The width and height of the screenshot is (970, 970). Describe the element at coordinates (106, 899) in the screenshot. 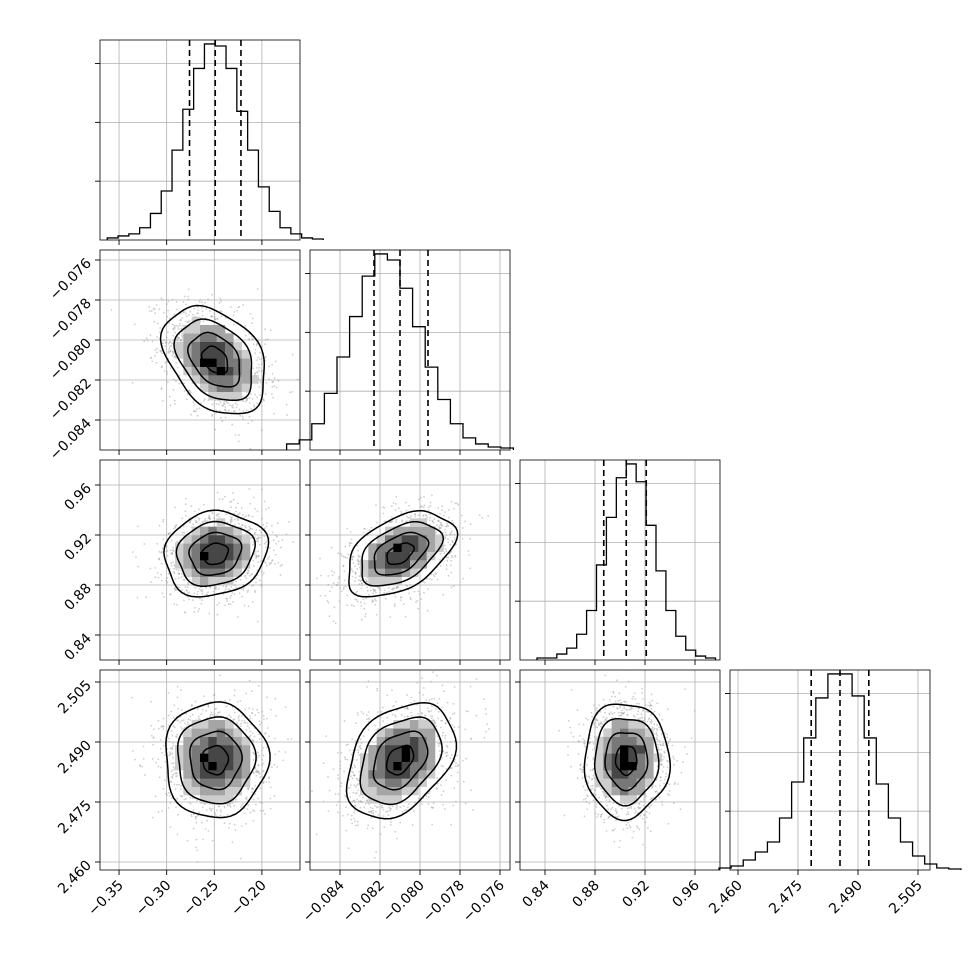

I see `x-tick-label: −0.35` at that location.